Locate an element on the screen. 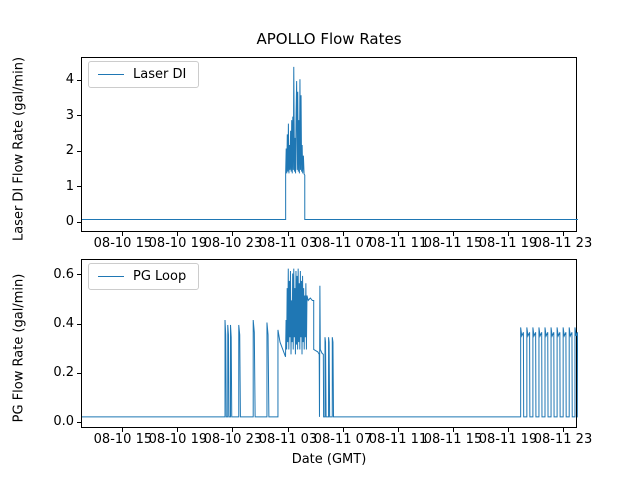  y-tick-label: 0.0 is located at coordinates (63, 421).